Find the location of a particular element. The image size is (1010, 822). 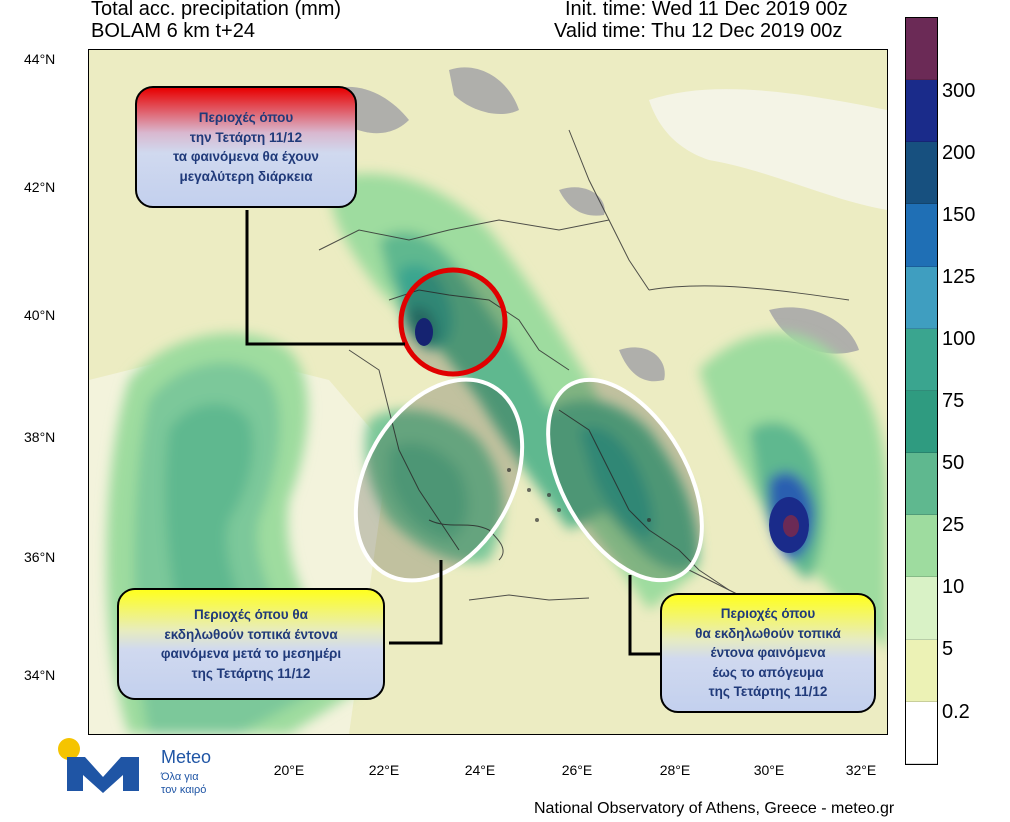

init-time: Init. time: Wed 11 Dec 2019 00z is located at coordinates (706, 10).